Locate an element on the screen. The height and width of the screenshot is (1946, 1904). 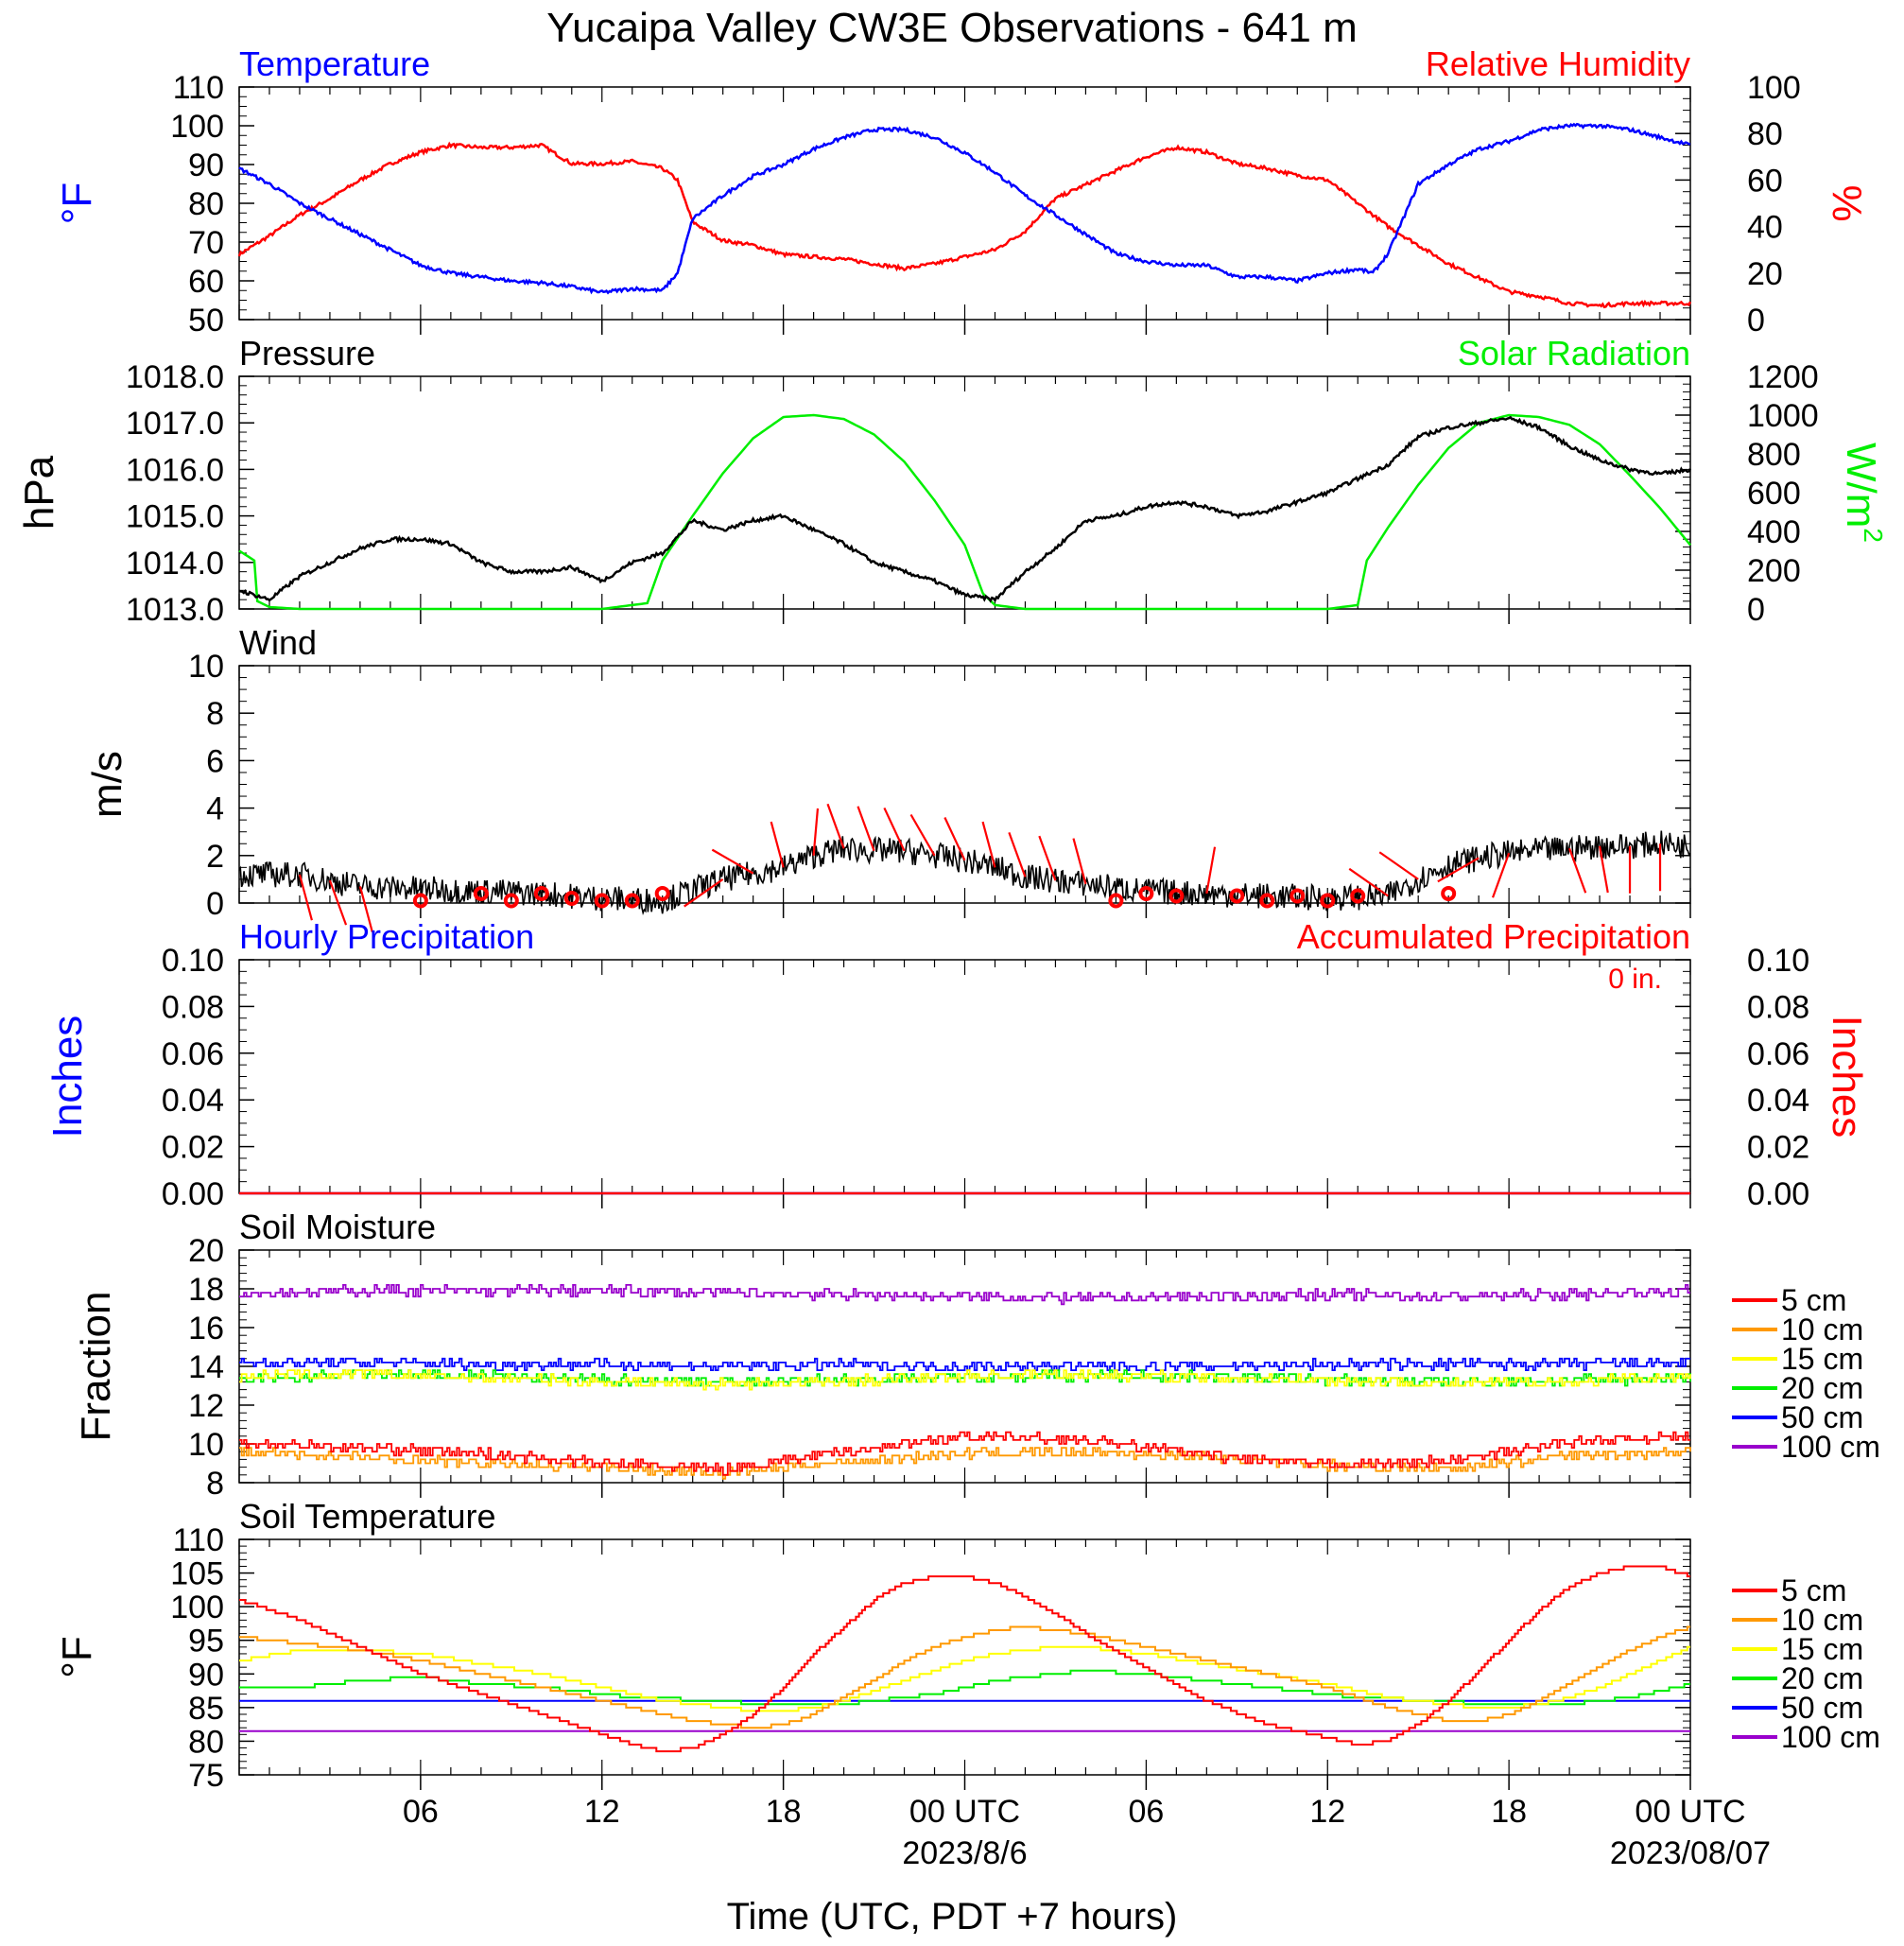
y-tick-label: 0.02 is located at coordinates (193, 1148).